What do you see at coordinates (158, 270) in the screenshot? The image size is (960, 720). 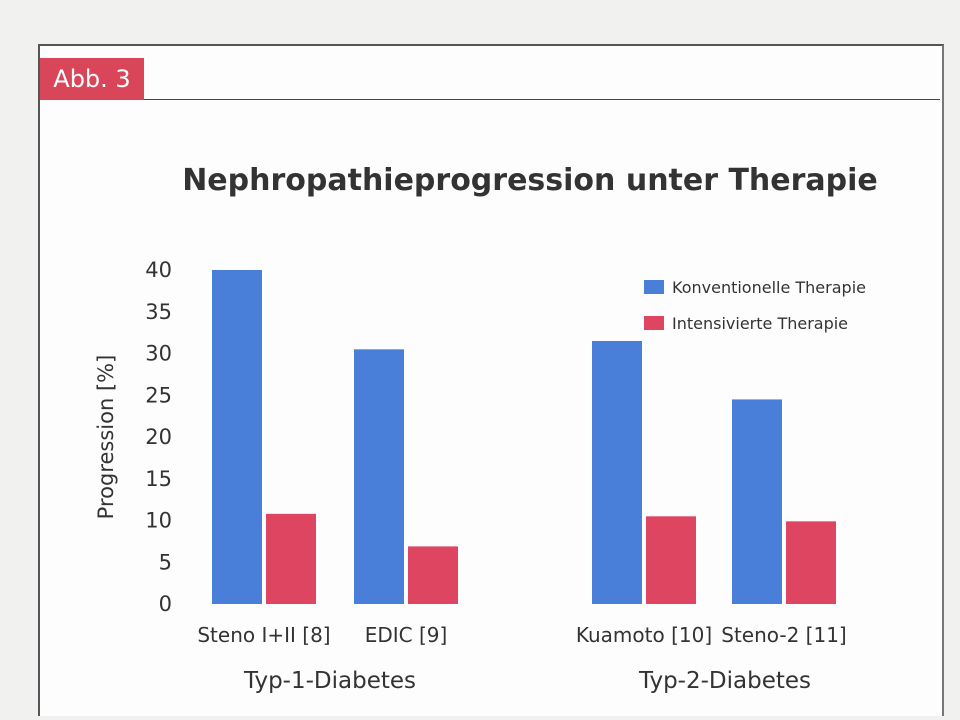 I see `y-tick-label: 40` at bounding box center [158, 270].